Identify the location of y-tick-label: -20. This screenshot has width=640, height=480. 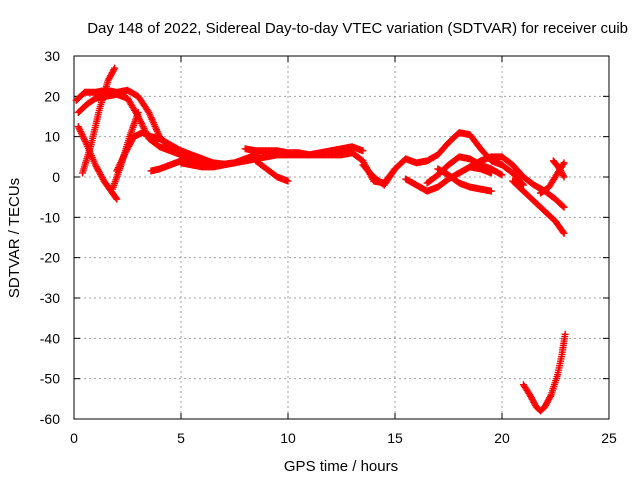
(50, 258).